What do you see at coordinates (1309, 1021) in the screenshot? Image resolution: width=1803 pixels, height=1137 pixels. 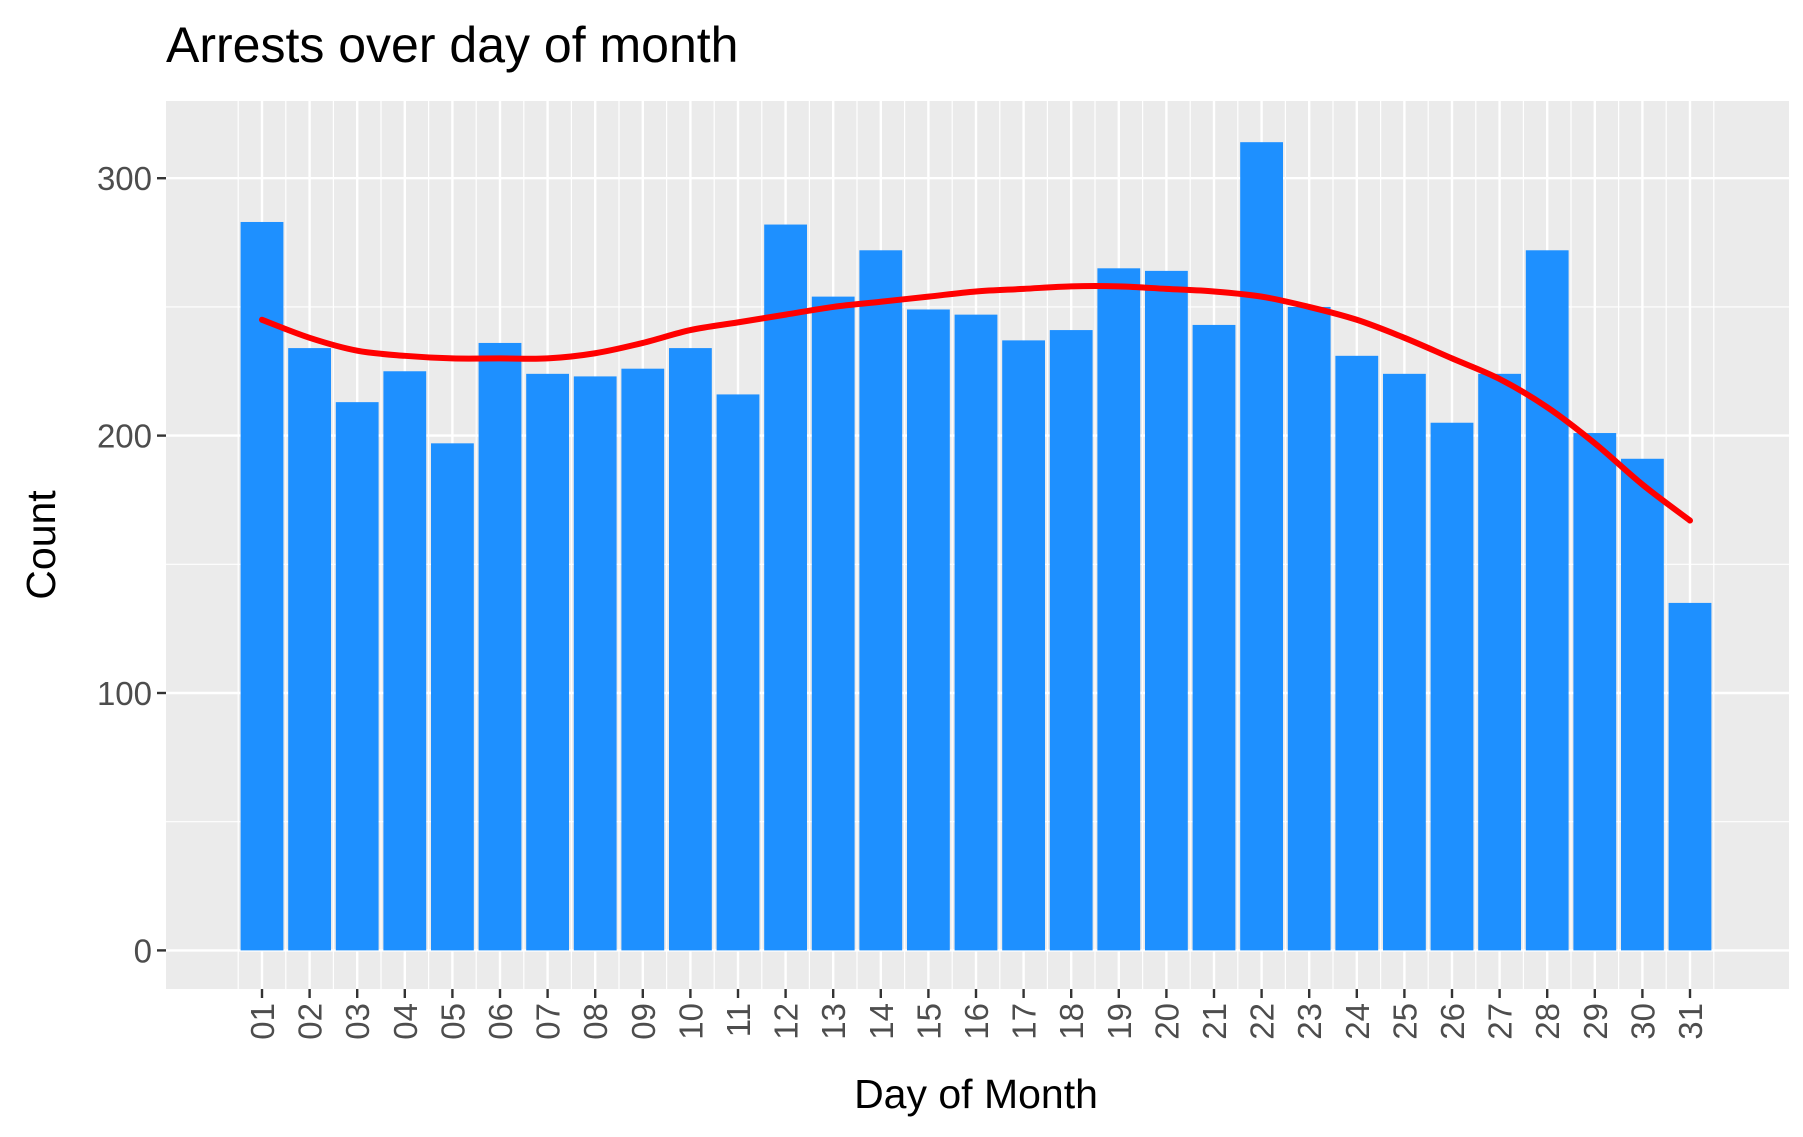 I see `x-tick-label: 23` at bounding box center [1309, 1021].